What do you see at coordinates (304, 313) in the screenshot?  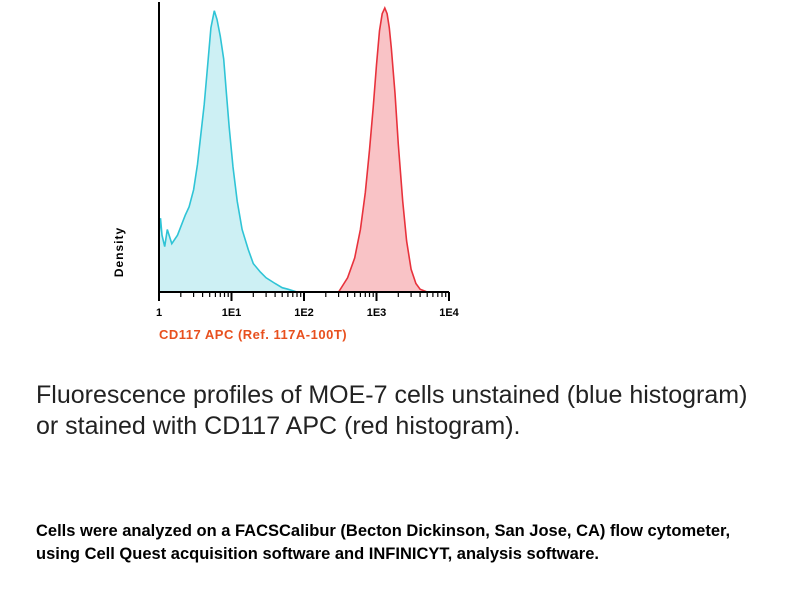 I see `x-tick-label: 1E2` at bounding box center [304, 313].